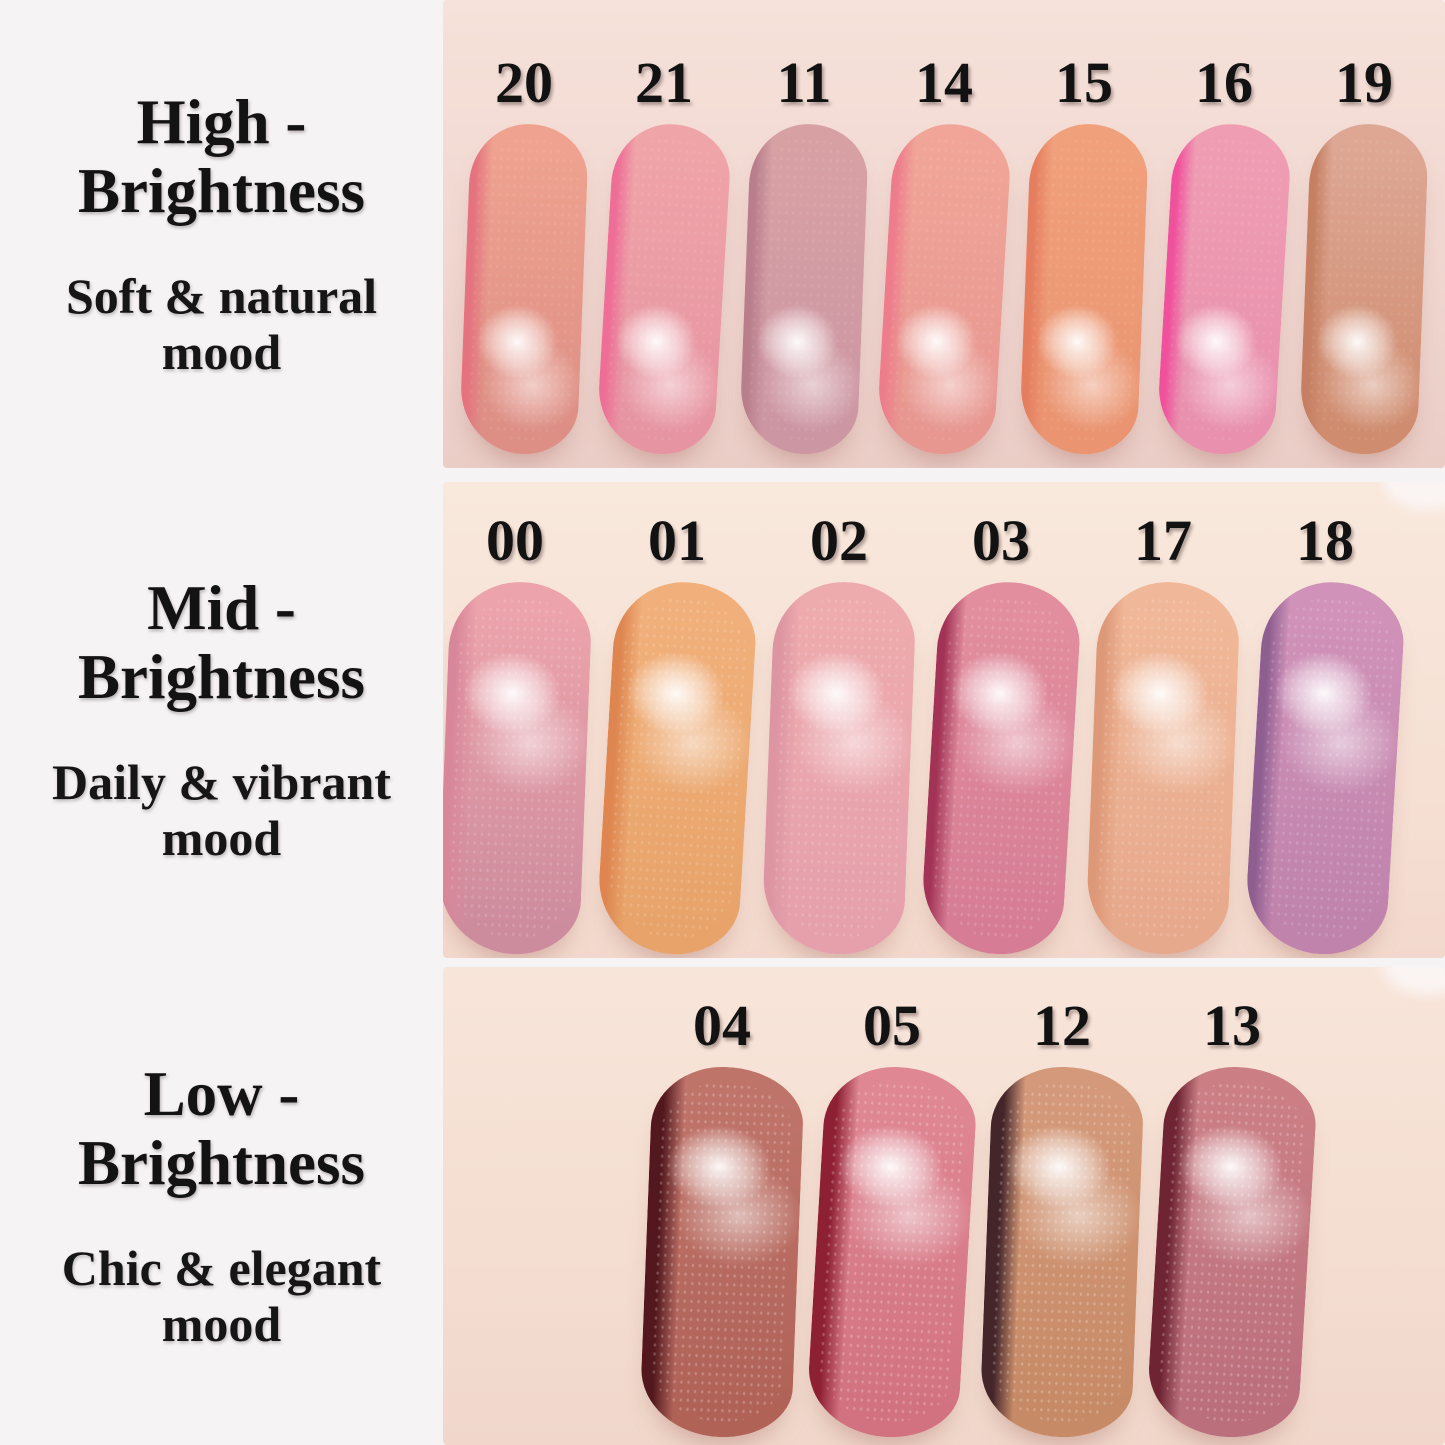 The image size is (1445, 1445). Describe the element at coordinates (221, 1128) in the screenshot. I see `section-title: Low - Brightness` at that location.